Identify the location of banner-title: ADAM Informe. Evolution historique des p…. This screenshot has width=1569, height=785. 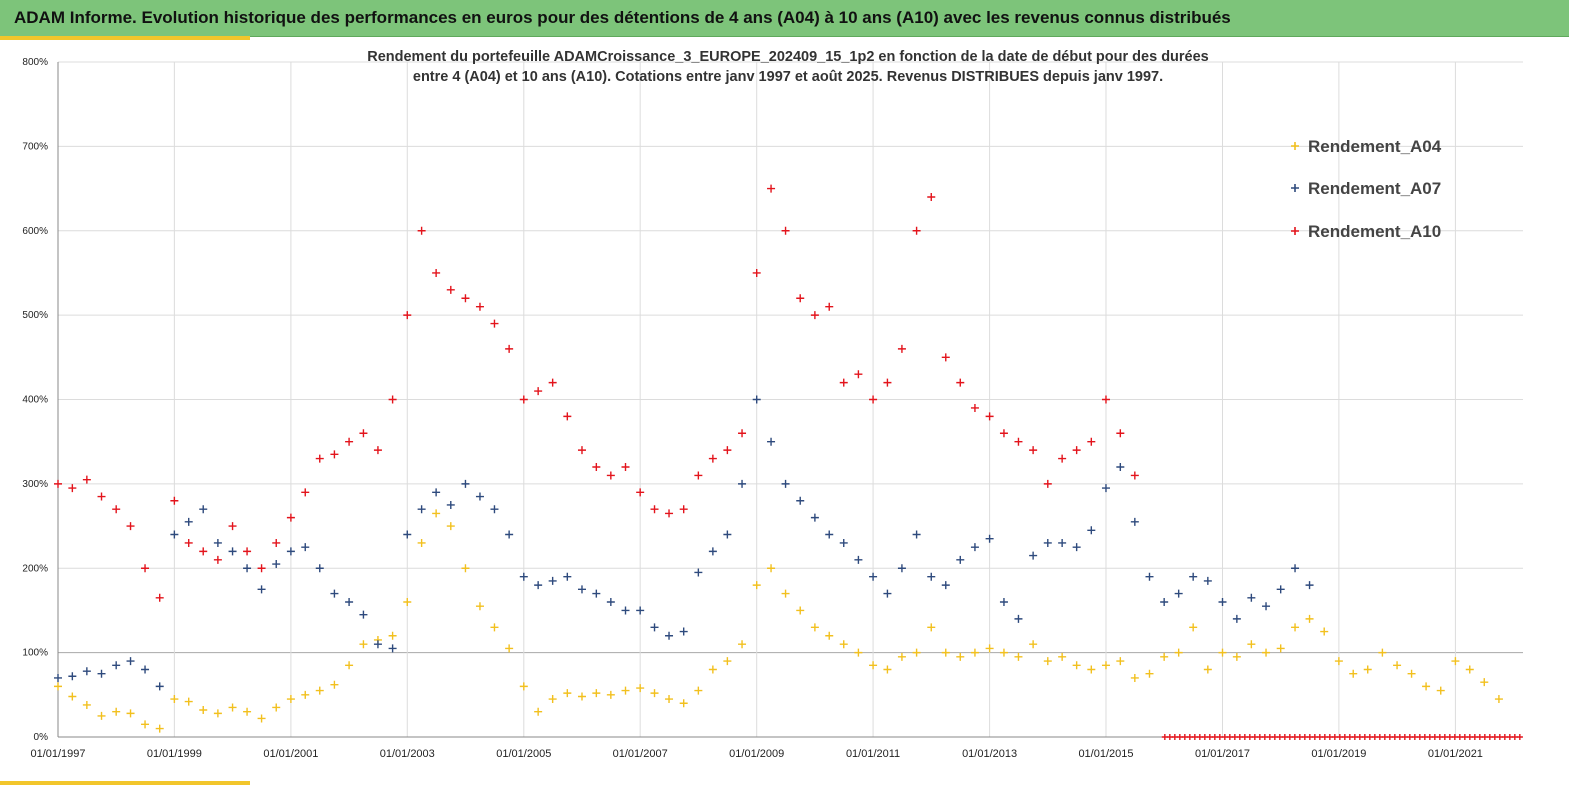
(622, 17).